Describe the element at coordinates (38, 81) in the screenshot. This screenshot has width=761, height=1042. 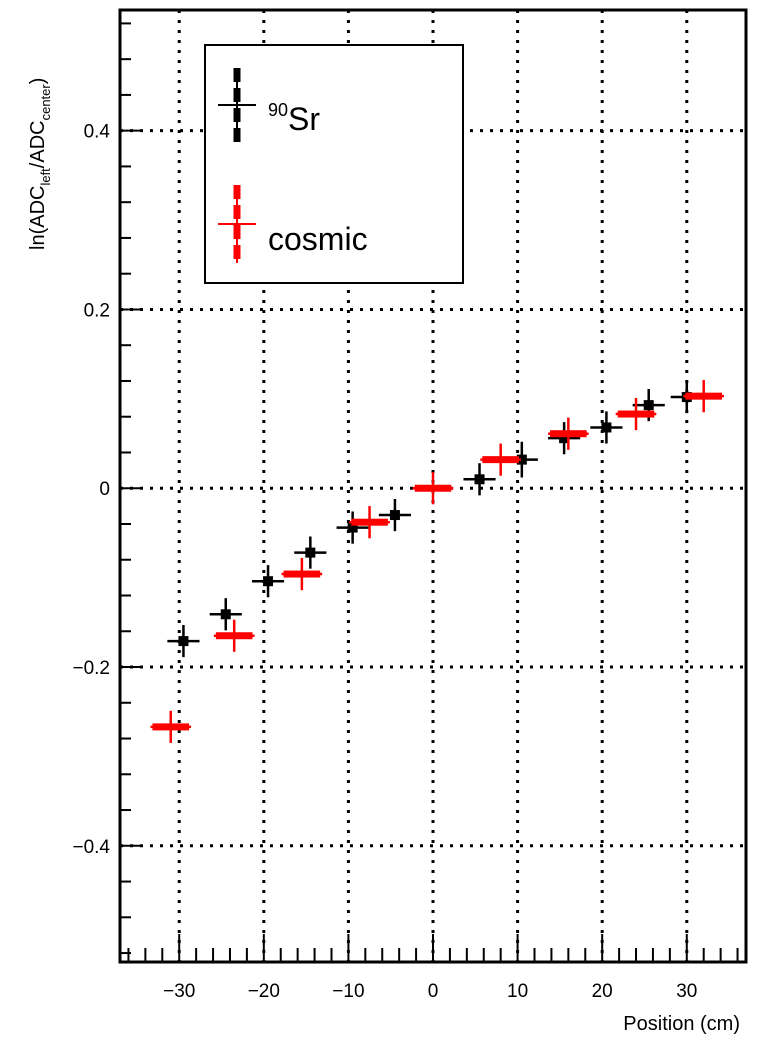
I see `y-axis-title-suffix: )` at that location.